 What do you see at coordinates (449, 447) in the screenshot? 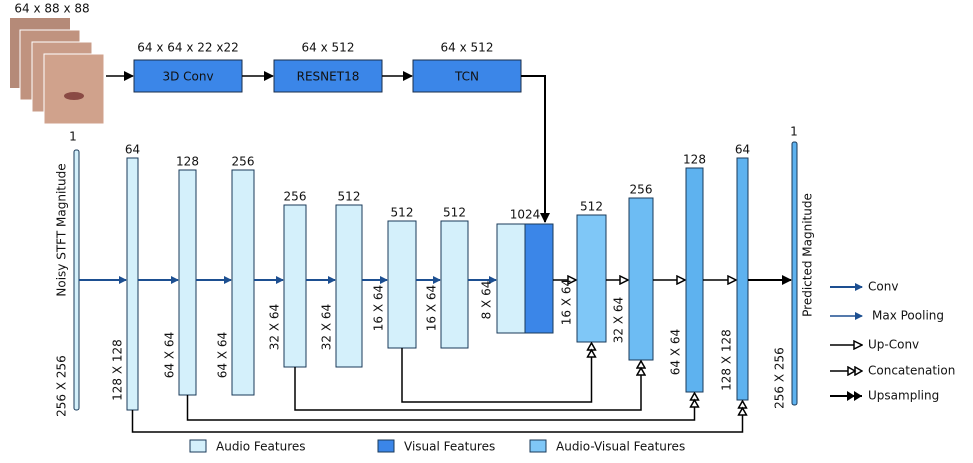
I see `legend-feature: Visual Features` at bounding box center [449, 447].